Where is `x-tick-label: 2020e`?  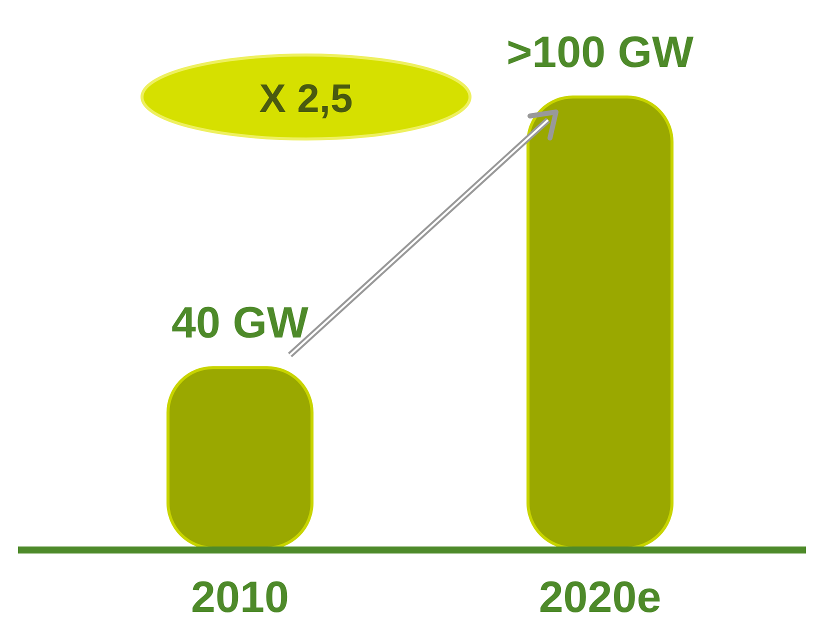 x-tick-label: 2020e is located at coordinates (600, 597).